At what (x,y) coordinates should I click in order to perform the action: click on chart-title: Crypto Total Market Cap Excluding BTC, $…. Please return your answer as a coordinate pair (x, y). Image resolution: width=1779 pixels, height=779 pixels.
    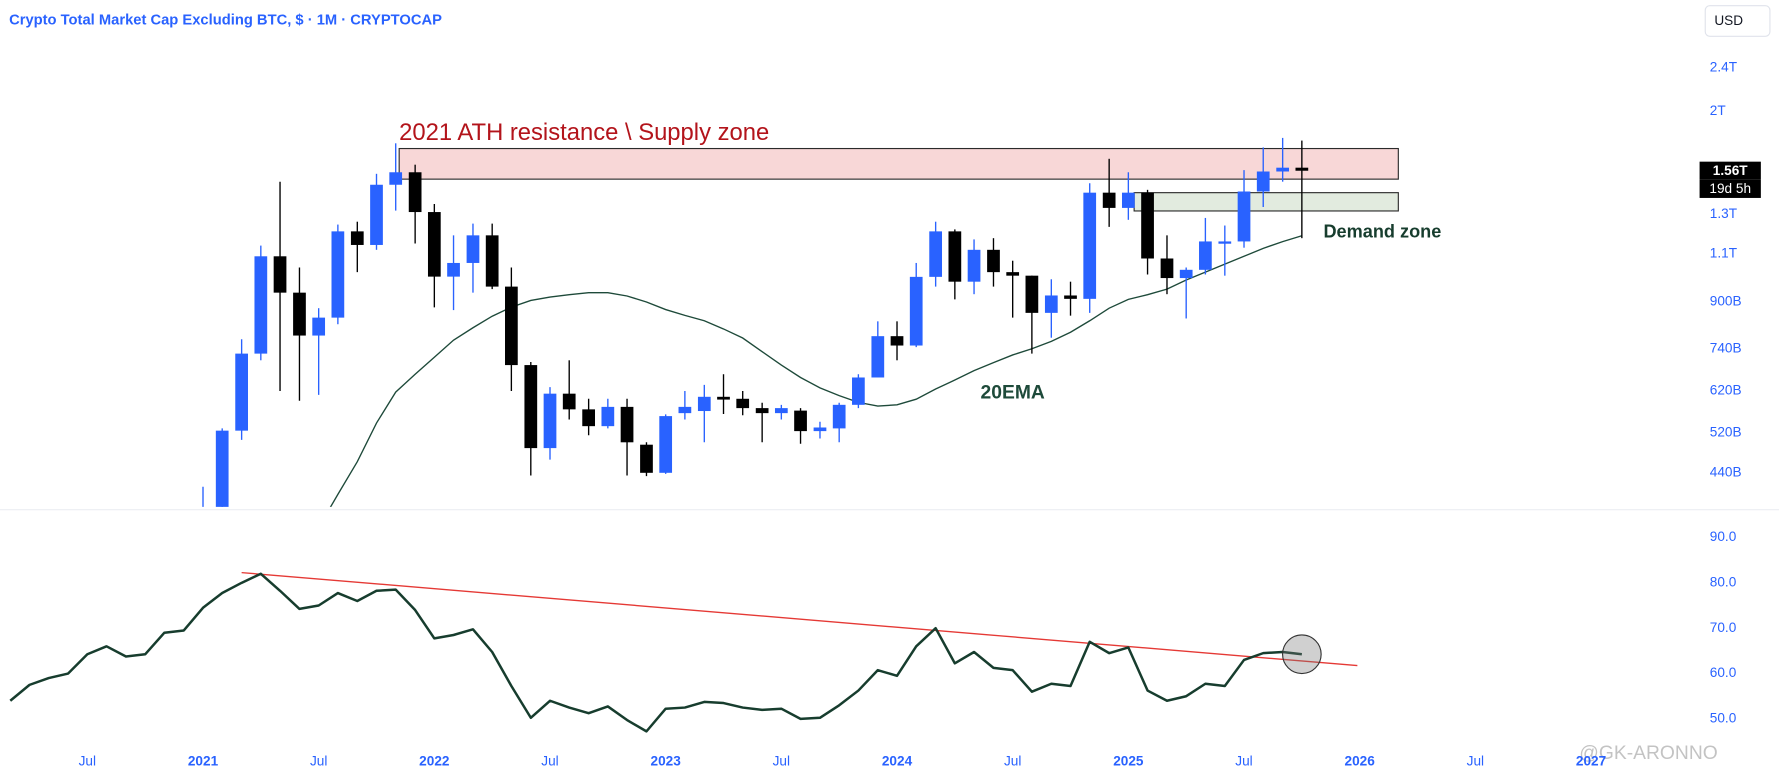
    Looking at the image, I should click on (225, 20).